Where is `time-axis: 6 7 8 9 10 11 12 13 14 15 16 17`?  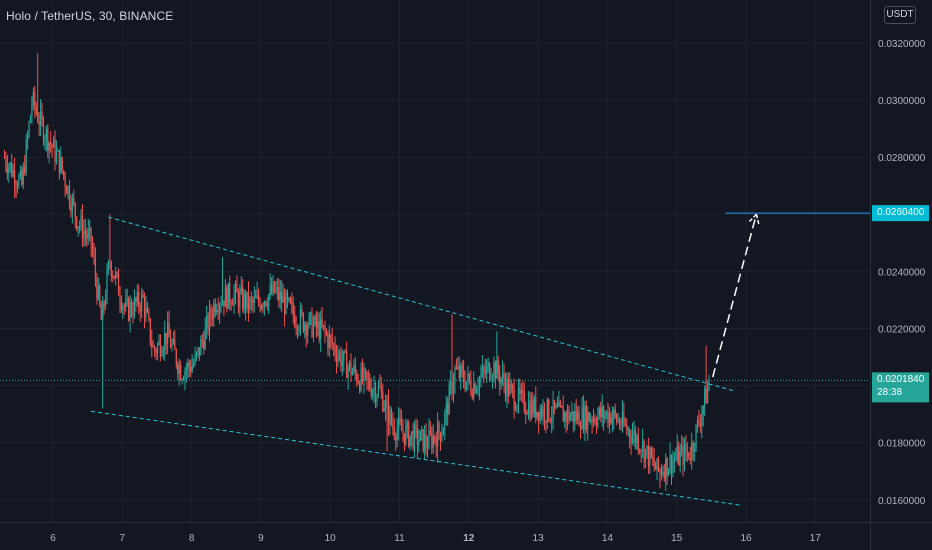
time-axis: 6 7 8 9 10 11 12 13 14 15 16 17 is located at coordinates (435, 538).